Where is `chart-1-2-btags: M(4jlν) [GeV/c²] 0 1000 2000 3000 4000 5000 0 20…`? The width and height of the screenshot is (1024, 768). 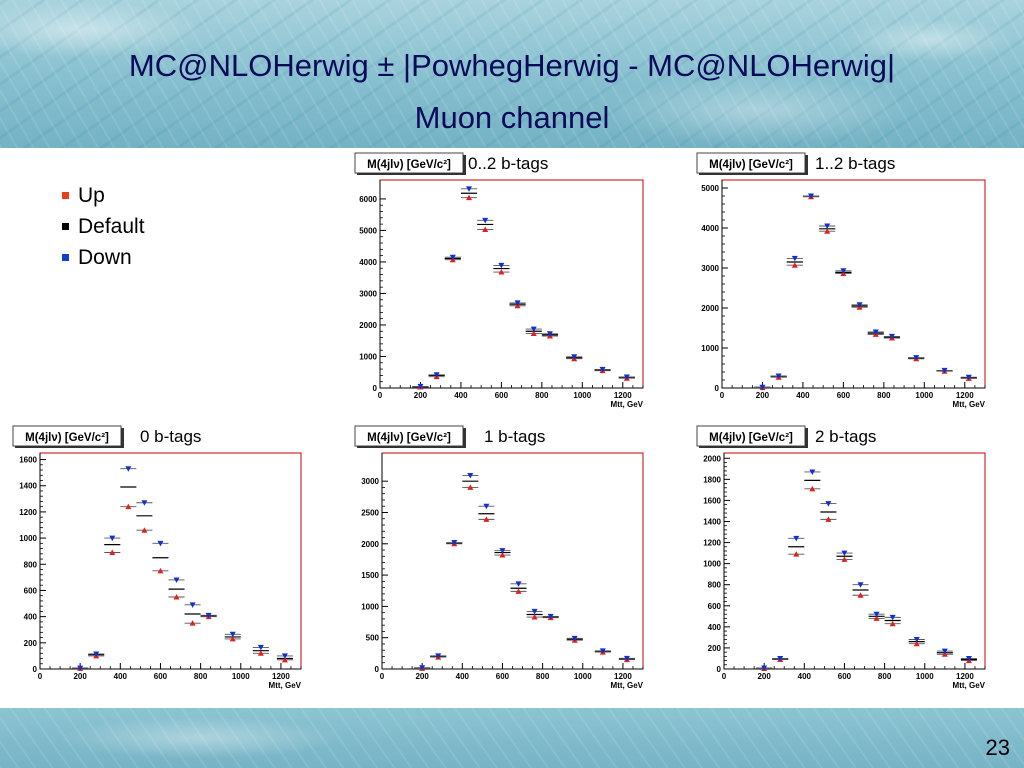
chart-1-2-btags: M(4jlν) [GeV/c²] 0 1000 2000 3000 4000 5000 0 20… is located at coordinates (841, 280).